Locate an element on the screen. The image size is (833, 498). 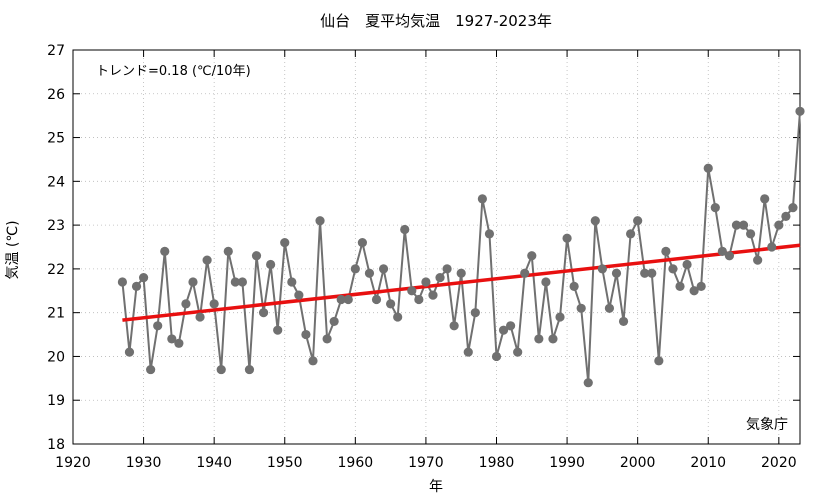
x-tick-label: 1950 is located at coordinates (285, 463).